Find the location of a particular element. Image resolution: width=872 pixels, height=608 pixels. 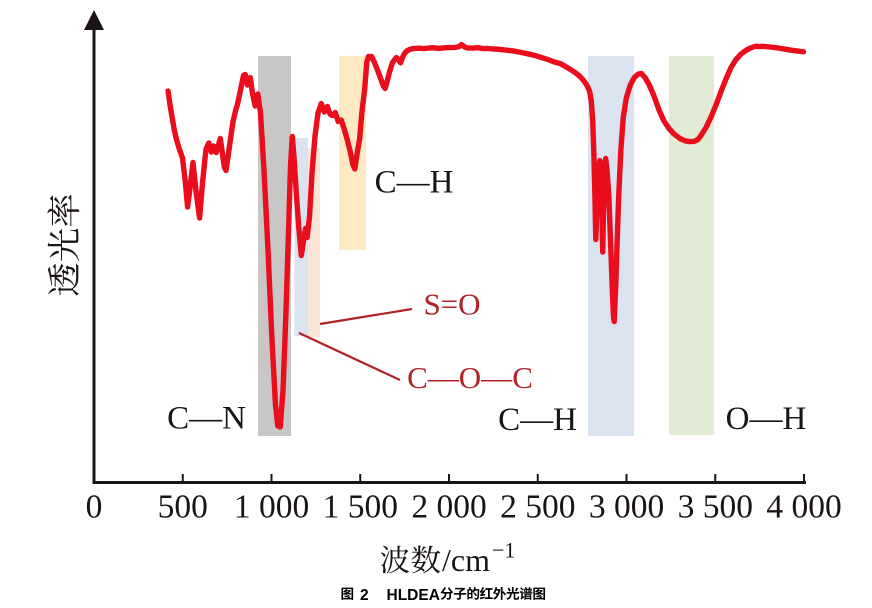

svg-text: 2 500 is located at coordinates (537, 507).